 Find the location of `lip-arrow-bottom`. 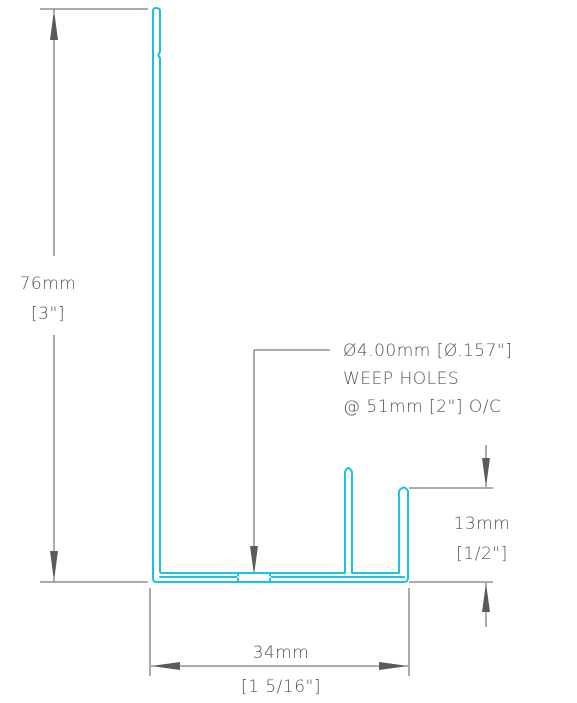

lip-arrow-bottom is located at coordinates (486, 597).